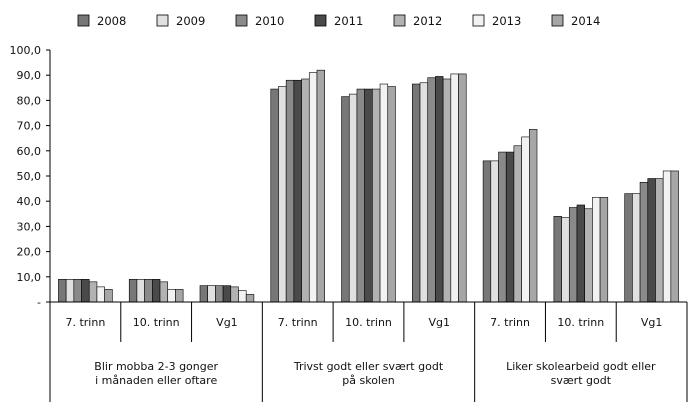 This screenshot has width=699, height=413. I want to click on bar-1-2-2012, so click(164, 292).